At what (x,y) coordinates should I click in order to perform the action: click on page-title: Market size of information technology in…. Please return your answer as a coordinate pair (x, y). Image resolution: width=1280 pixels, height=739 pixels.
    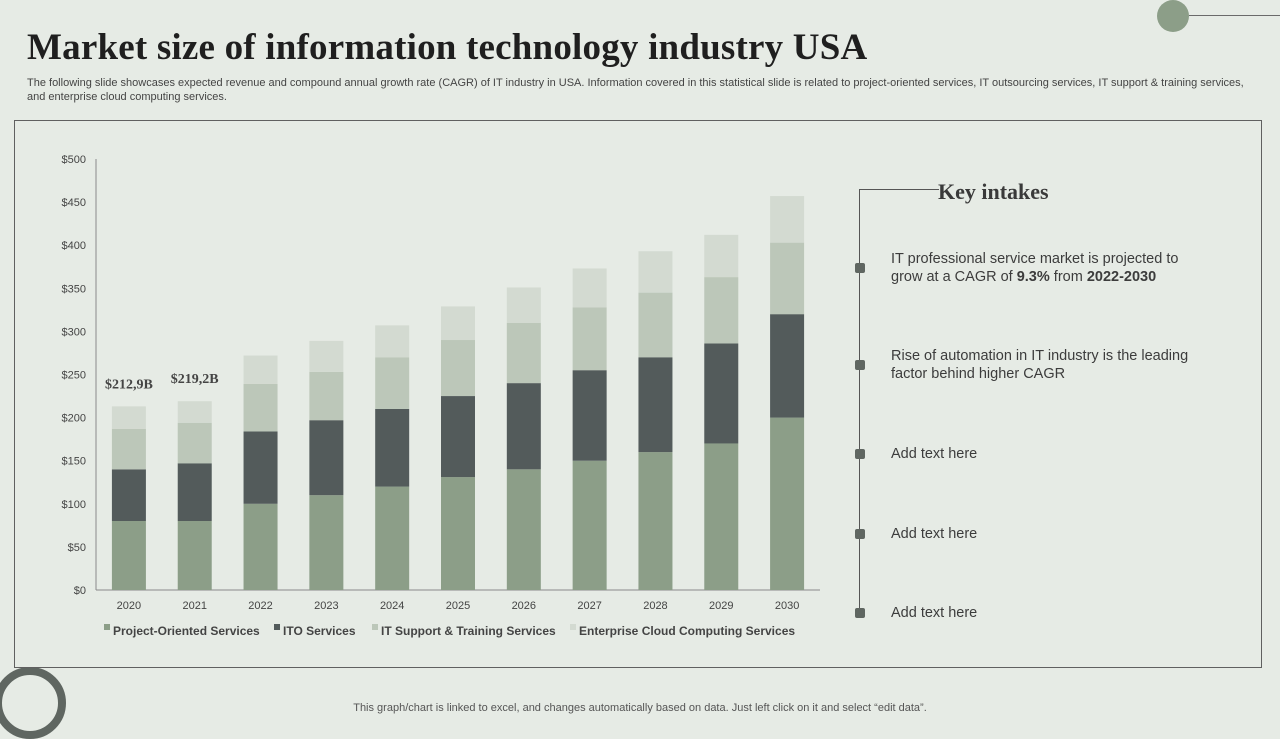
    Looking at the image, I should click on (447, 47).